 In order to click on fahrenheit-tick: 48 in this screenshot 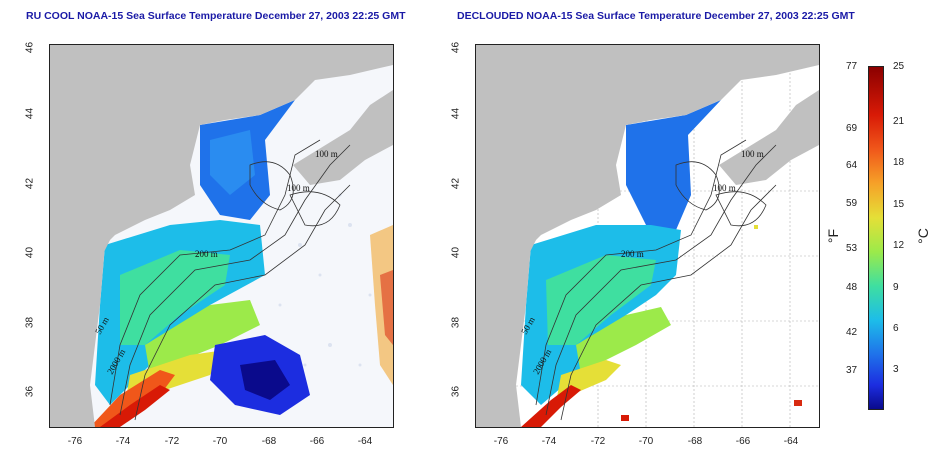, I will do `click(852, 287)`.